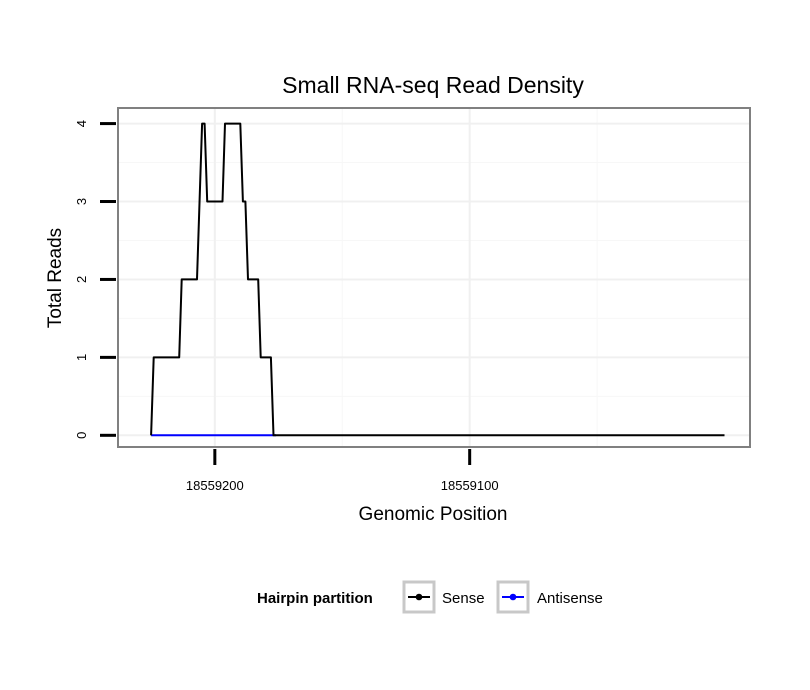  I want to click on legend-label-antisense: Antisense, so click(570, 598).